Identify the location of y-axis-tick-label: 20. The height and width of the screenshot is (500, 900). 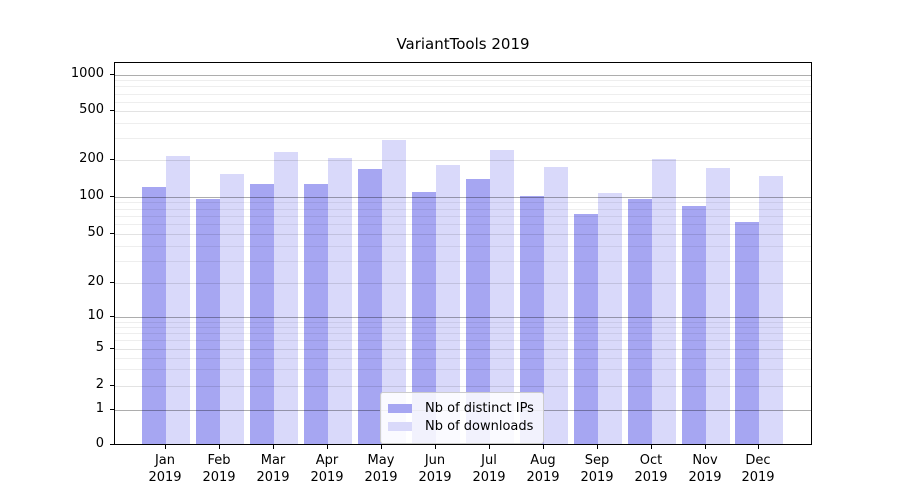
(95, 281).